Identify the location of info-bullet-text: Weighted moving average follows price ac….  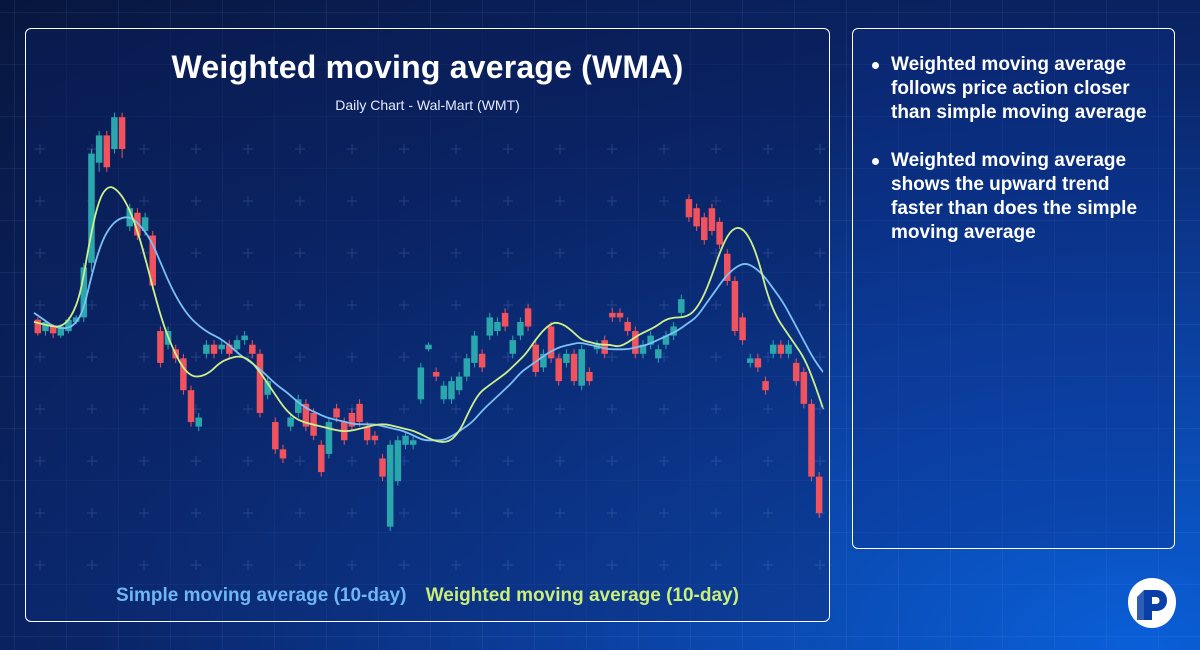
(1019, 88).